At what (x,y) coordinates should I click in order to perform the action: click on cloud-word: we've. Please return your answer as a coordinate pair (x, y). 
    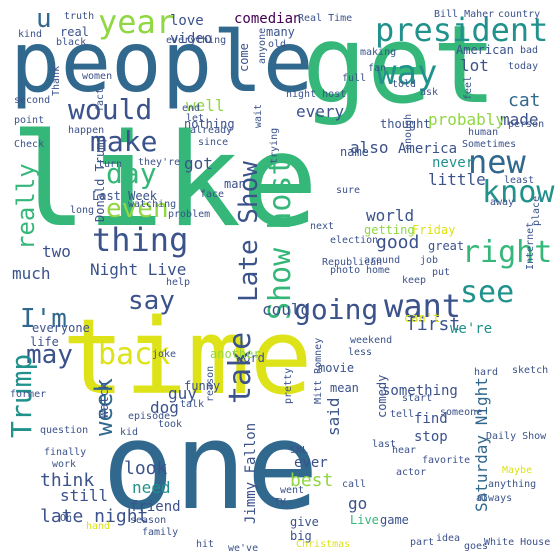
    Looking at the image, I should click on (243, 548).